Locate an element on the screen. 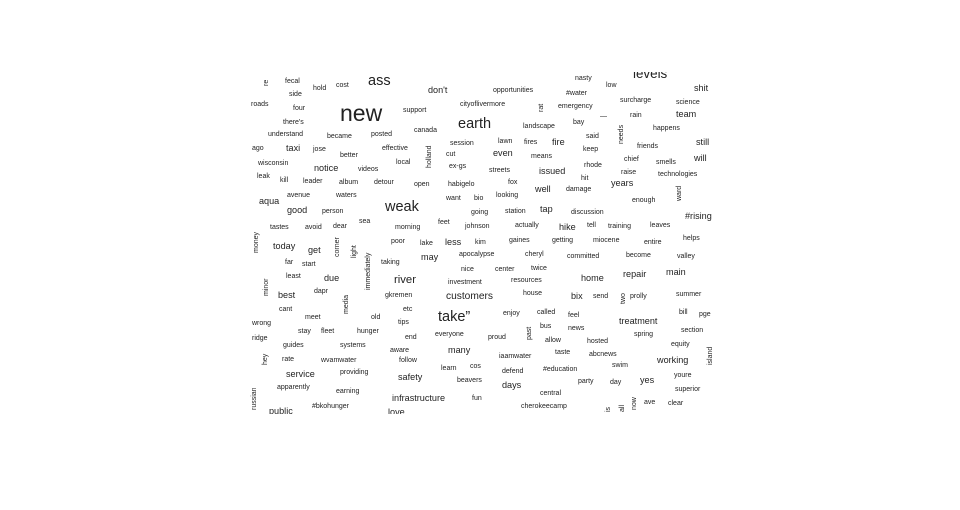 The width and height of the screenshot is (960, 510). word-bix: bix is located at coordinates (577, 296).